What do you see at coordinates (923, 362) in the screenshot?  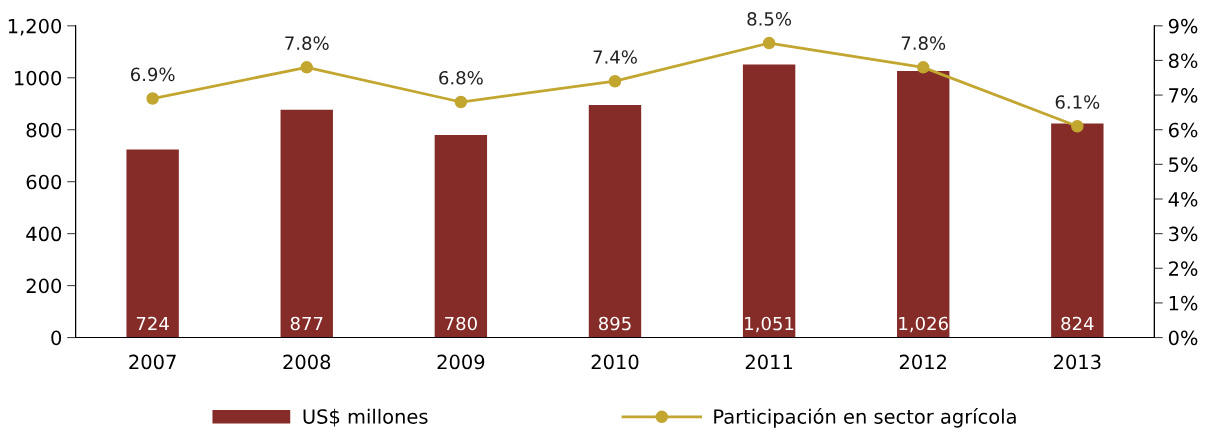 I see `x-tick-label: 2012` at bounding box center [923, 362].